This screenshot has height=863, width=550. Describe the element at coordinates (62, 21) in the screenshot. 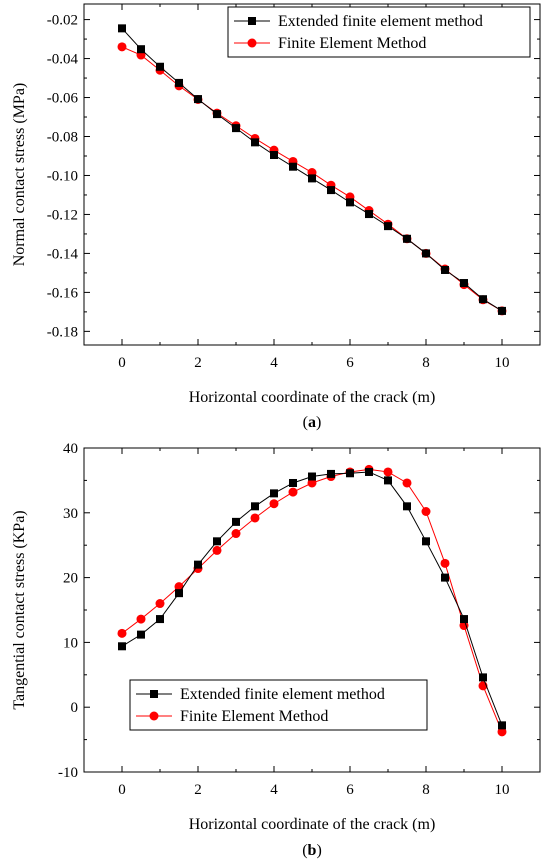

I see `y-tick-label: -0.02` at that location.